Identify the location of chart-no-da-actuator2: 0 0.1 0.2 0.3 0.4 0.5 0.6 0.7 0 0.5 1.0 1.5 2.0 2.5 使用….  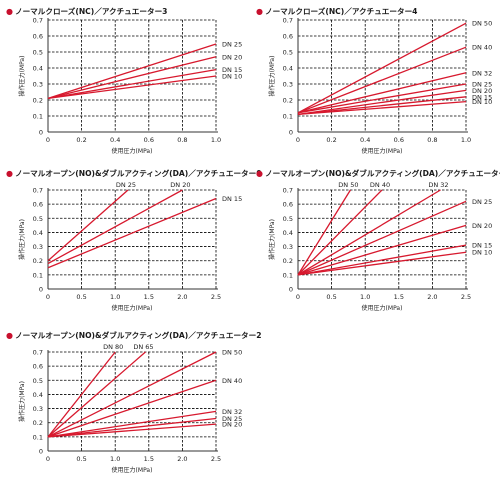
(130, 408).